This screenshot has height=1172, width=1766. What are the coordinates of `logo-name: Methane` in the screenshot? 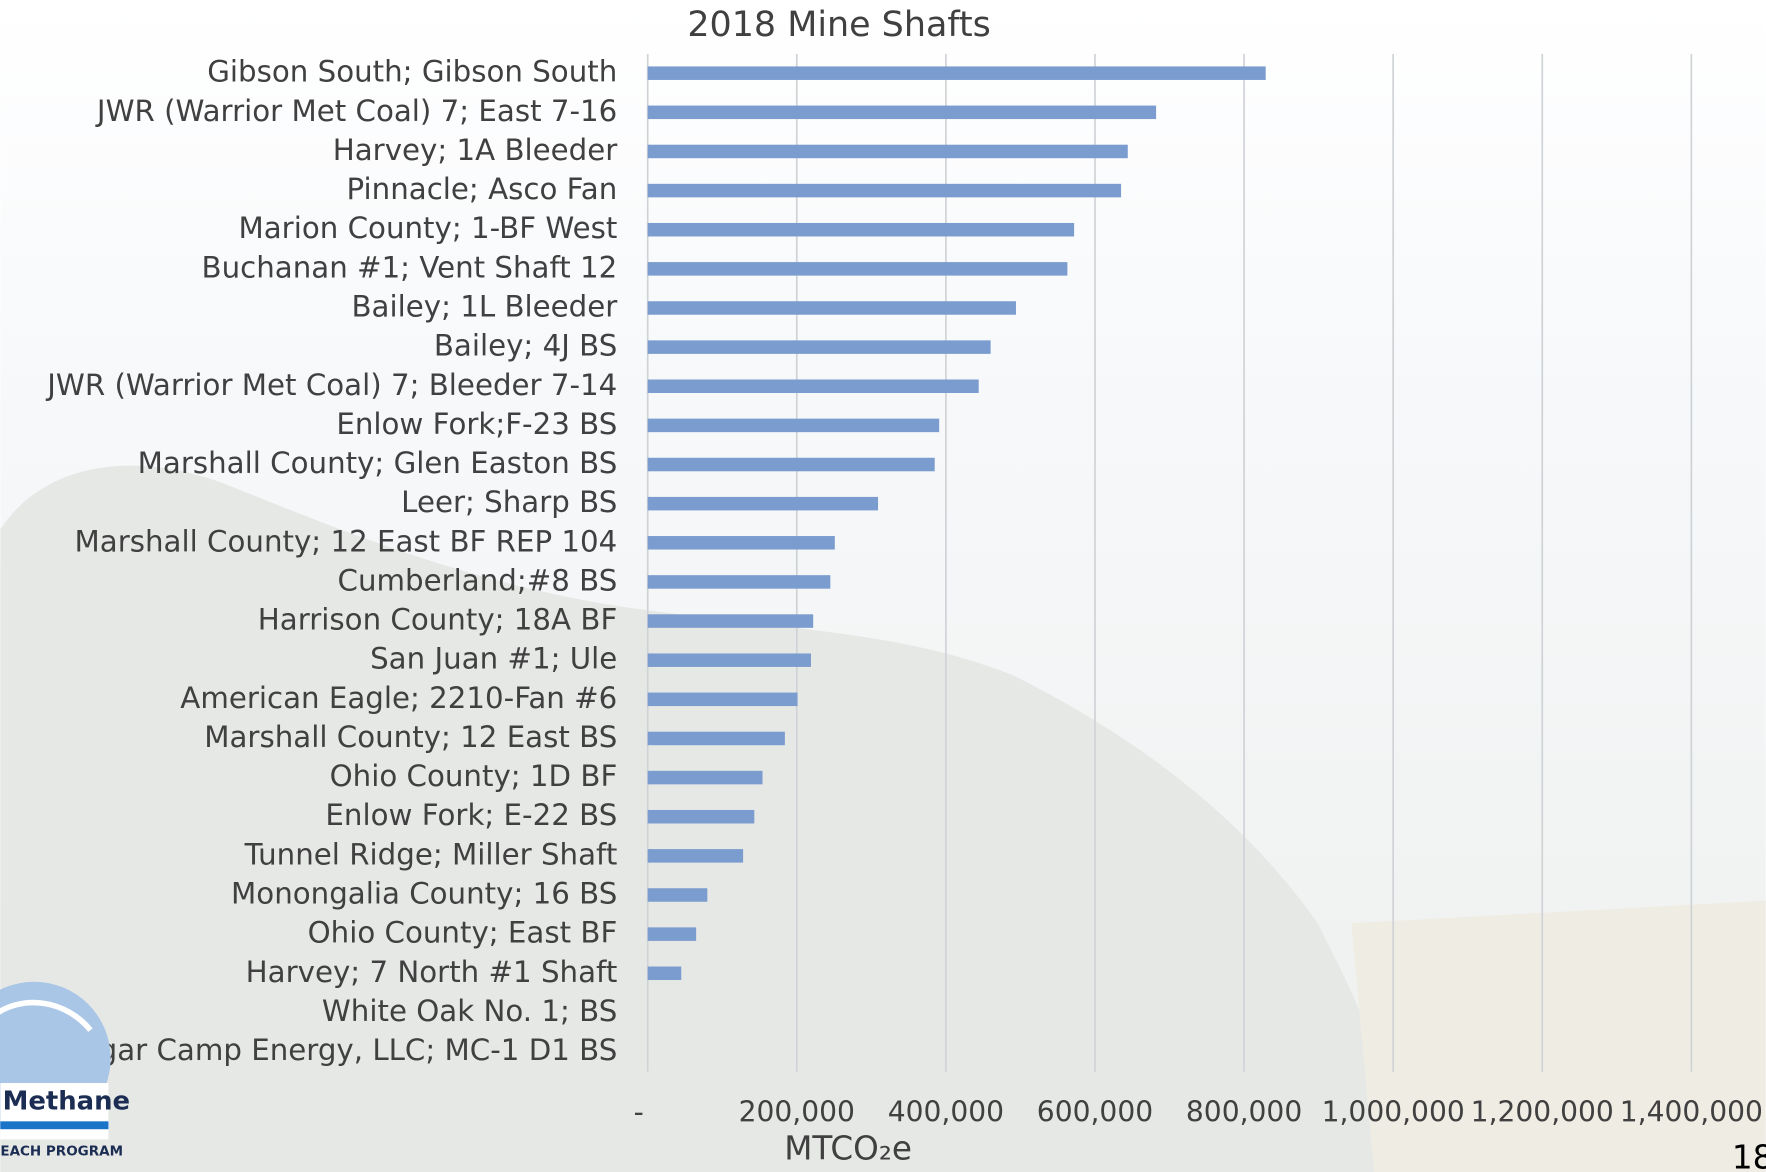 It's located at (67, 1102).